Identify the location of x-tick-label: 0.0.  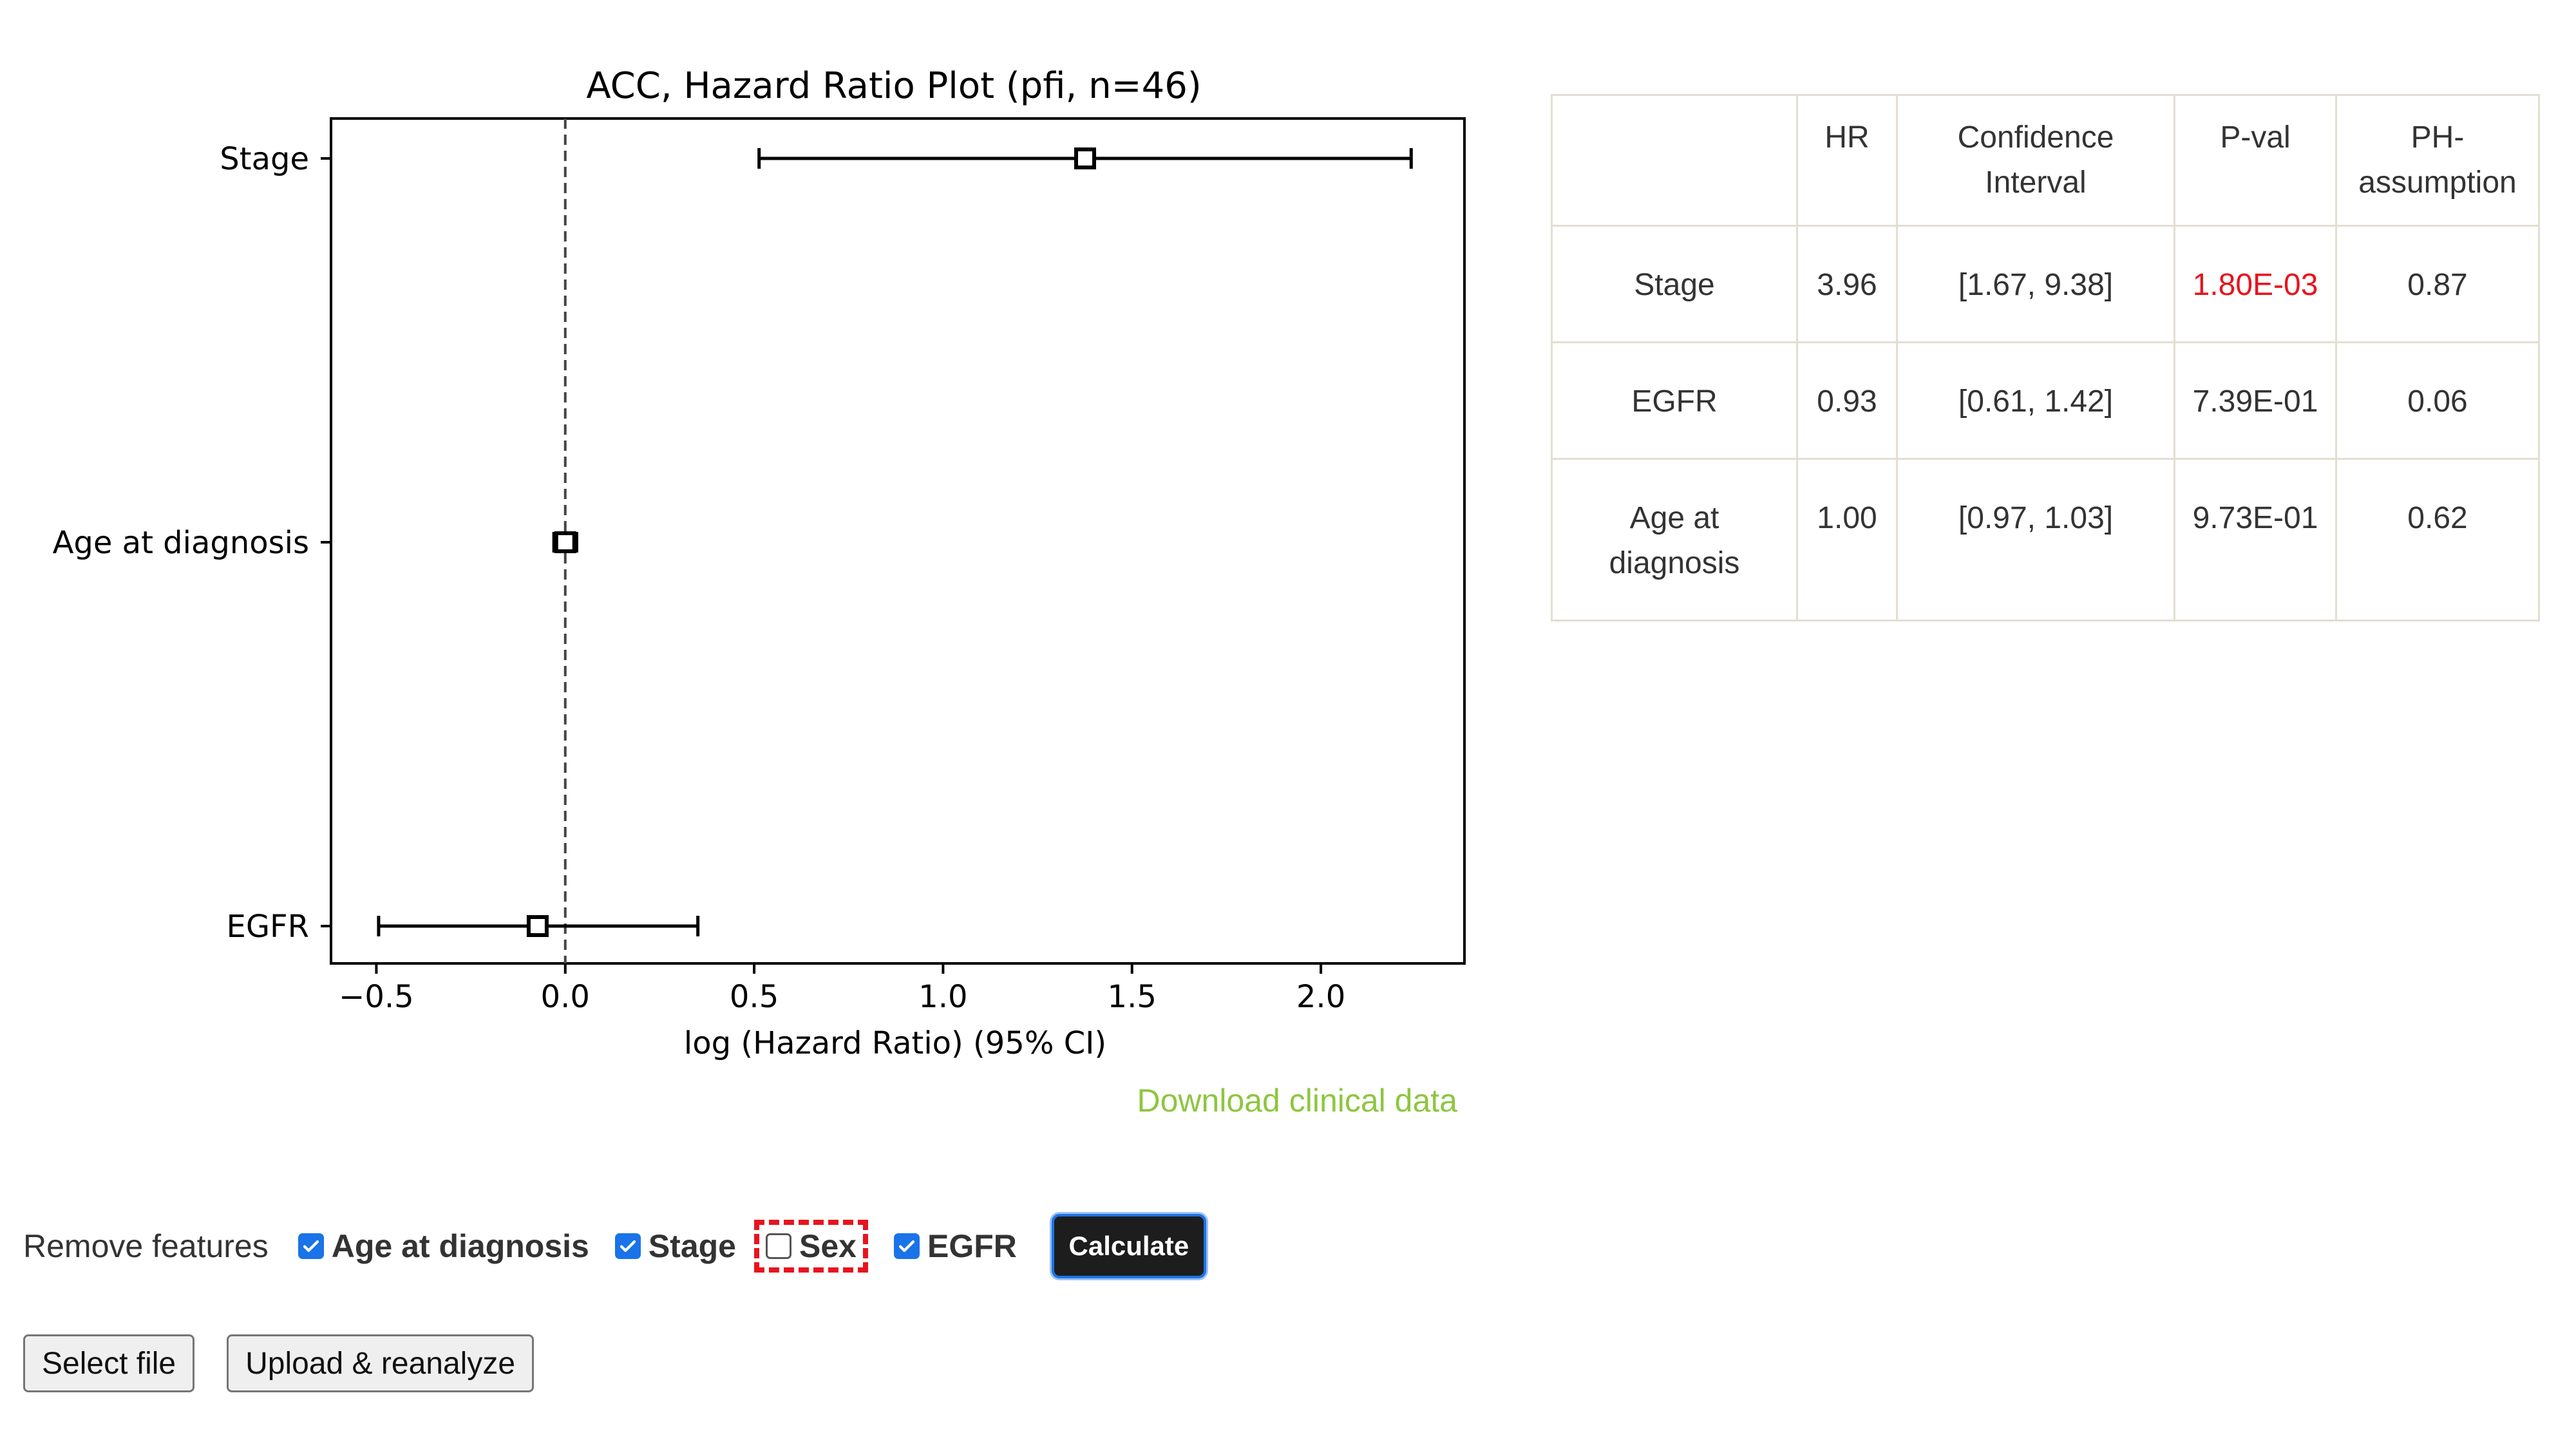
(565, 997).